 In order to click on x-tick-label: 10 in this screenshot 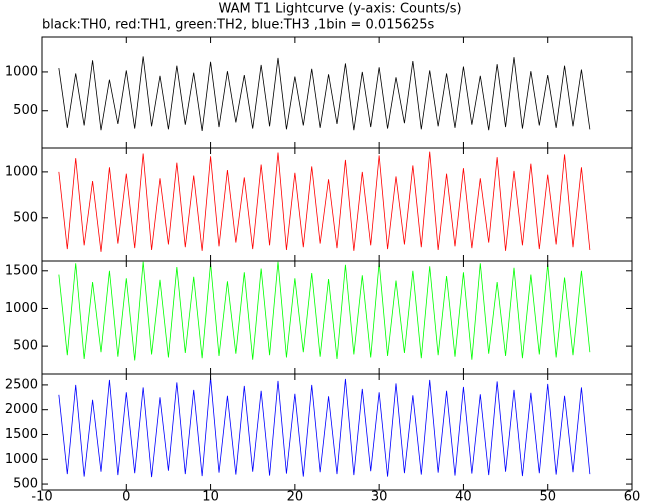, I will do `click(210, 497)`.